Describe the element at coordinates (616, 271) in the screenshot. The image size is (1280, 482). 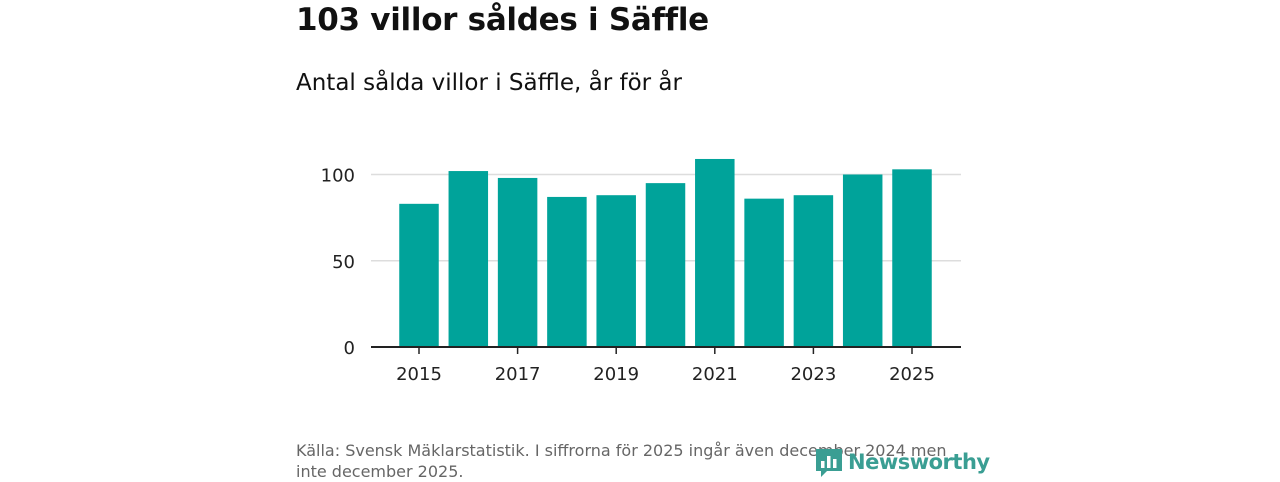
I see `bar-2019` at that location.